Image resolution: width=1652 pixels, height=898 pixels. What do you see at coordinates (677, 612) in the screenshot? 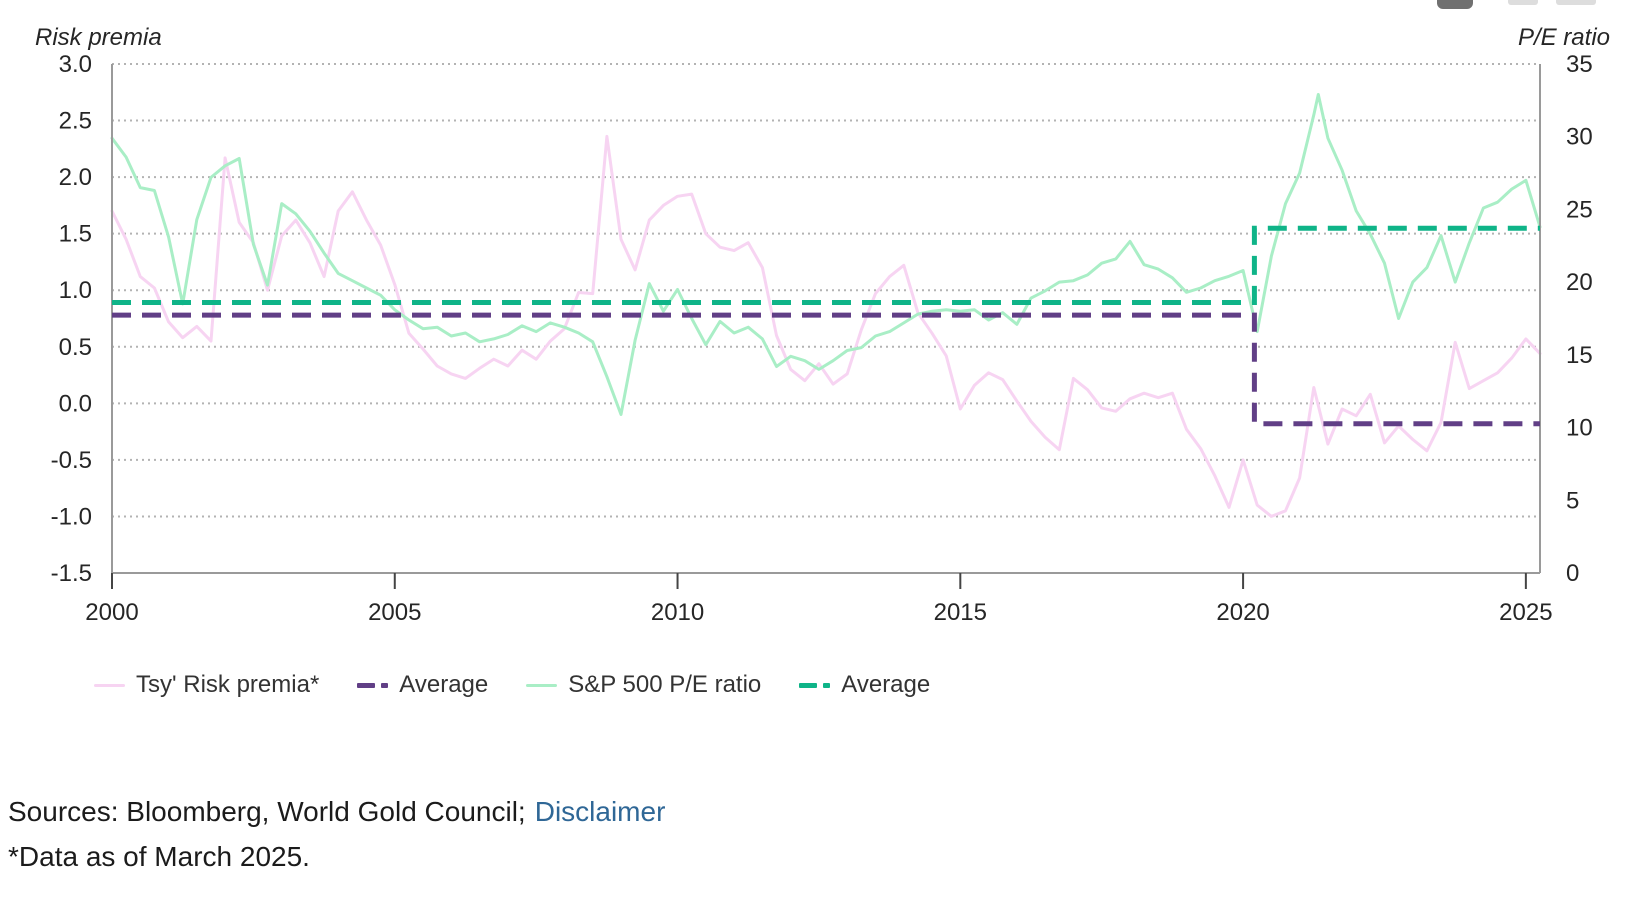
I see `x-tick-label: 2010` at bounding box center [677, 612].